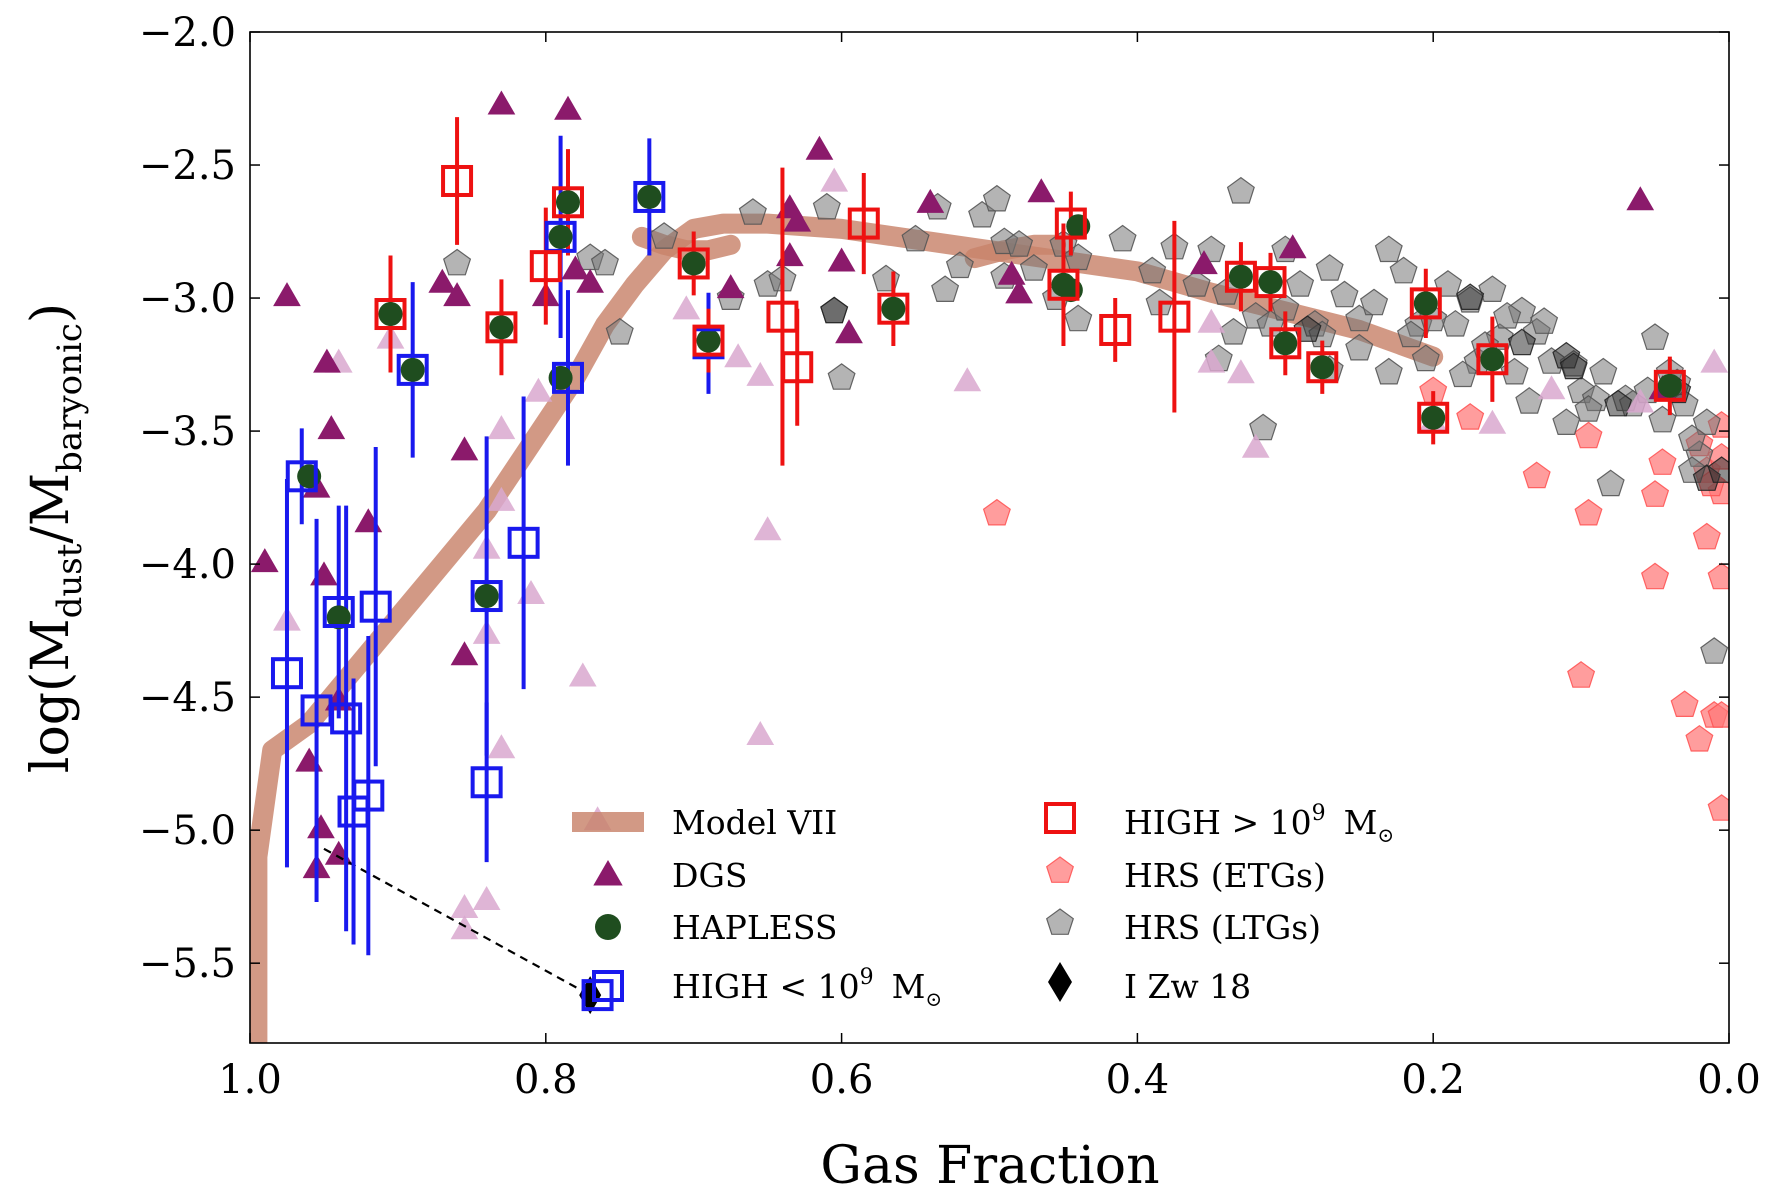  I want to click on legend-label-high_high: HIGH > 109 M⊙, so click(1259, 824).